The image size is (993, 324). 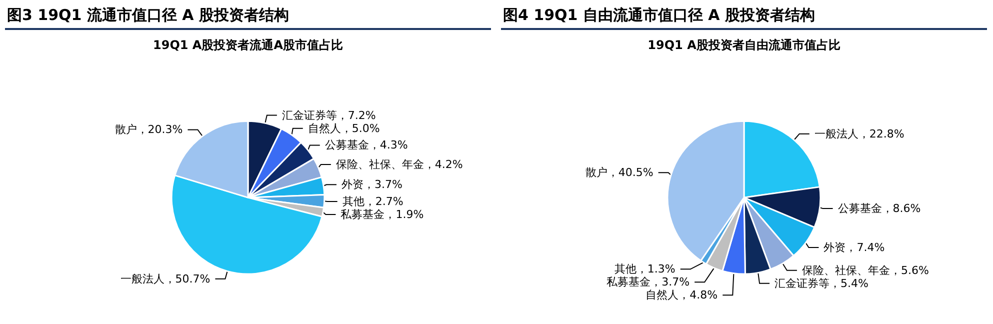 What do you see at coordinates (371, 185) in the screenshot?
I see `slice-label: 外资，3.7%` at bounding box center [371, 185].